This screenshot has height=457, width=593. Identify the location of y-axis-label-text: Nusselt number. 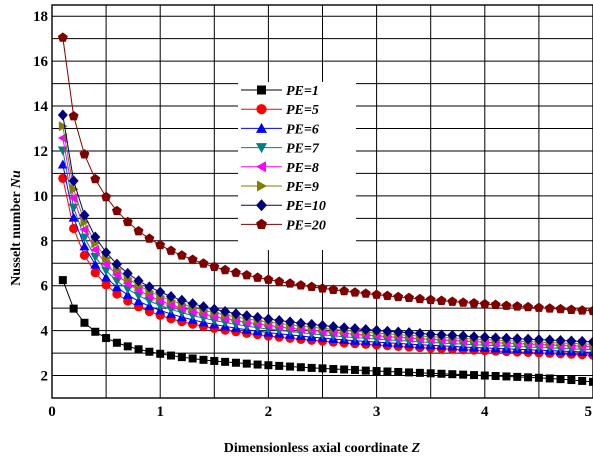
(16, 239).